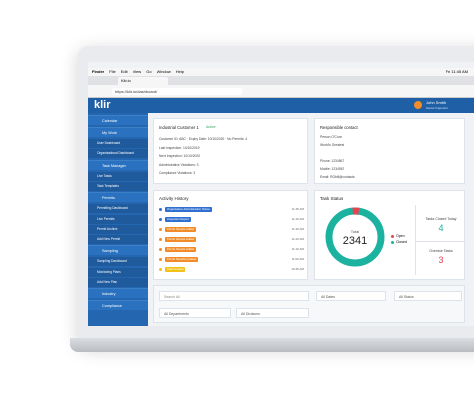 This screenshot has width=474, height=410. I want to click on nav-section: Task Manager, so click(118, 164).